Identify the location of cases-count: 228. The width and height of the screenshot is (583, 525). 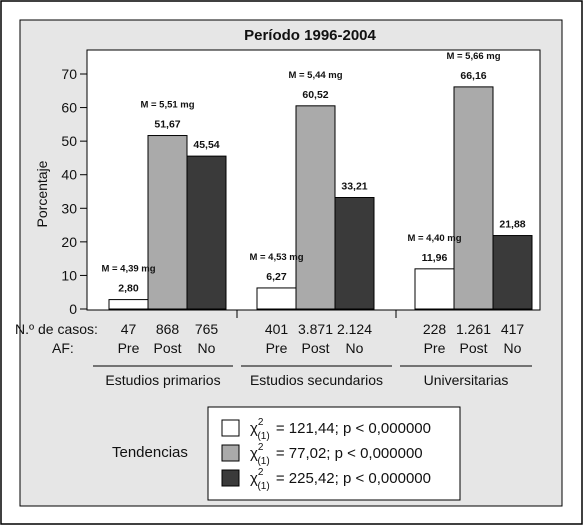
(435, 329).